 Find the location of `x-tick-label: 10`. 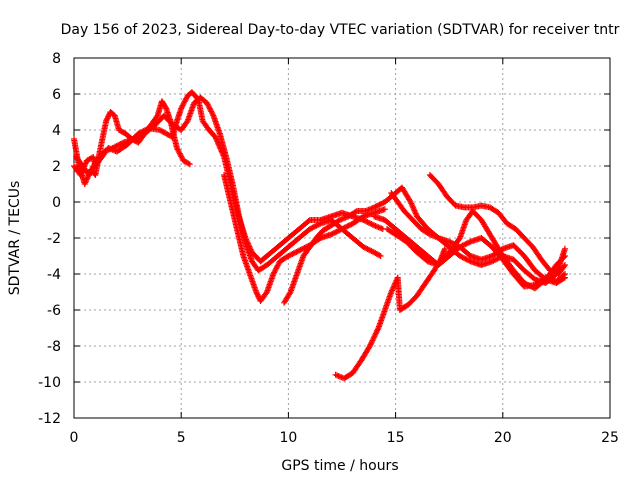

x-tick-label: 10 is located at coordinates (288, 438).